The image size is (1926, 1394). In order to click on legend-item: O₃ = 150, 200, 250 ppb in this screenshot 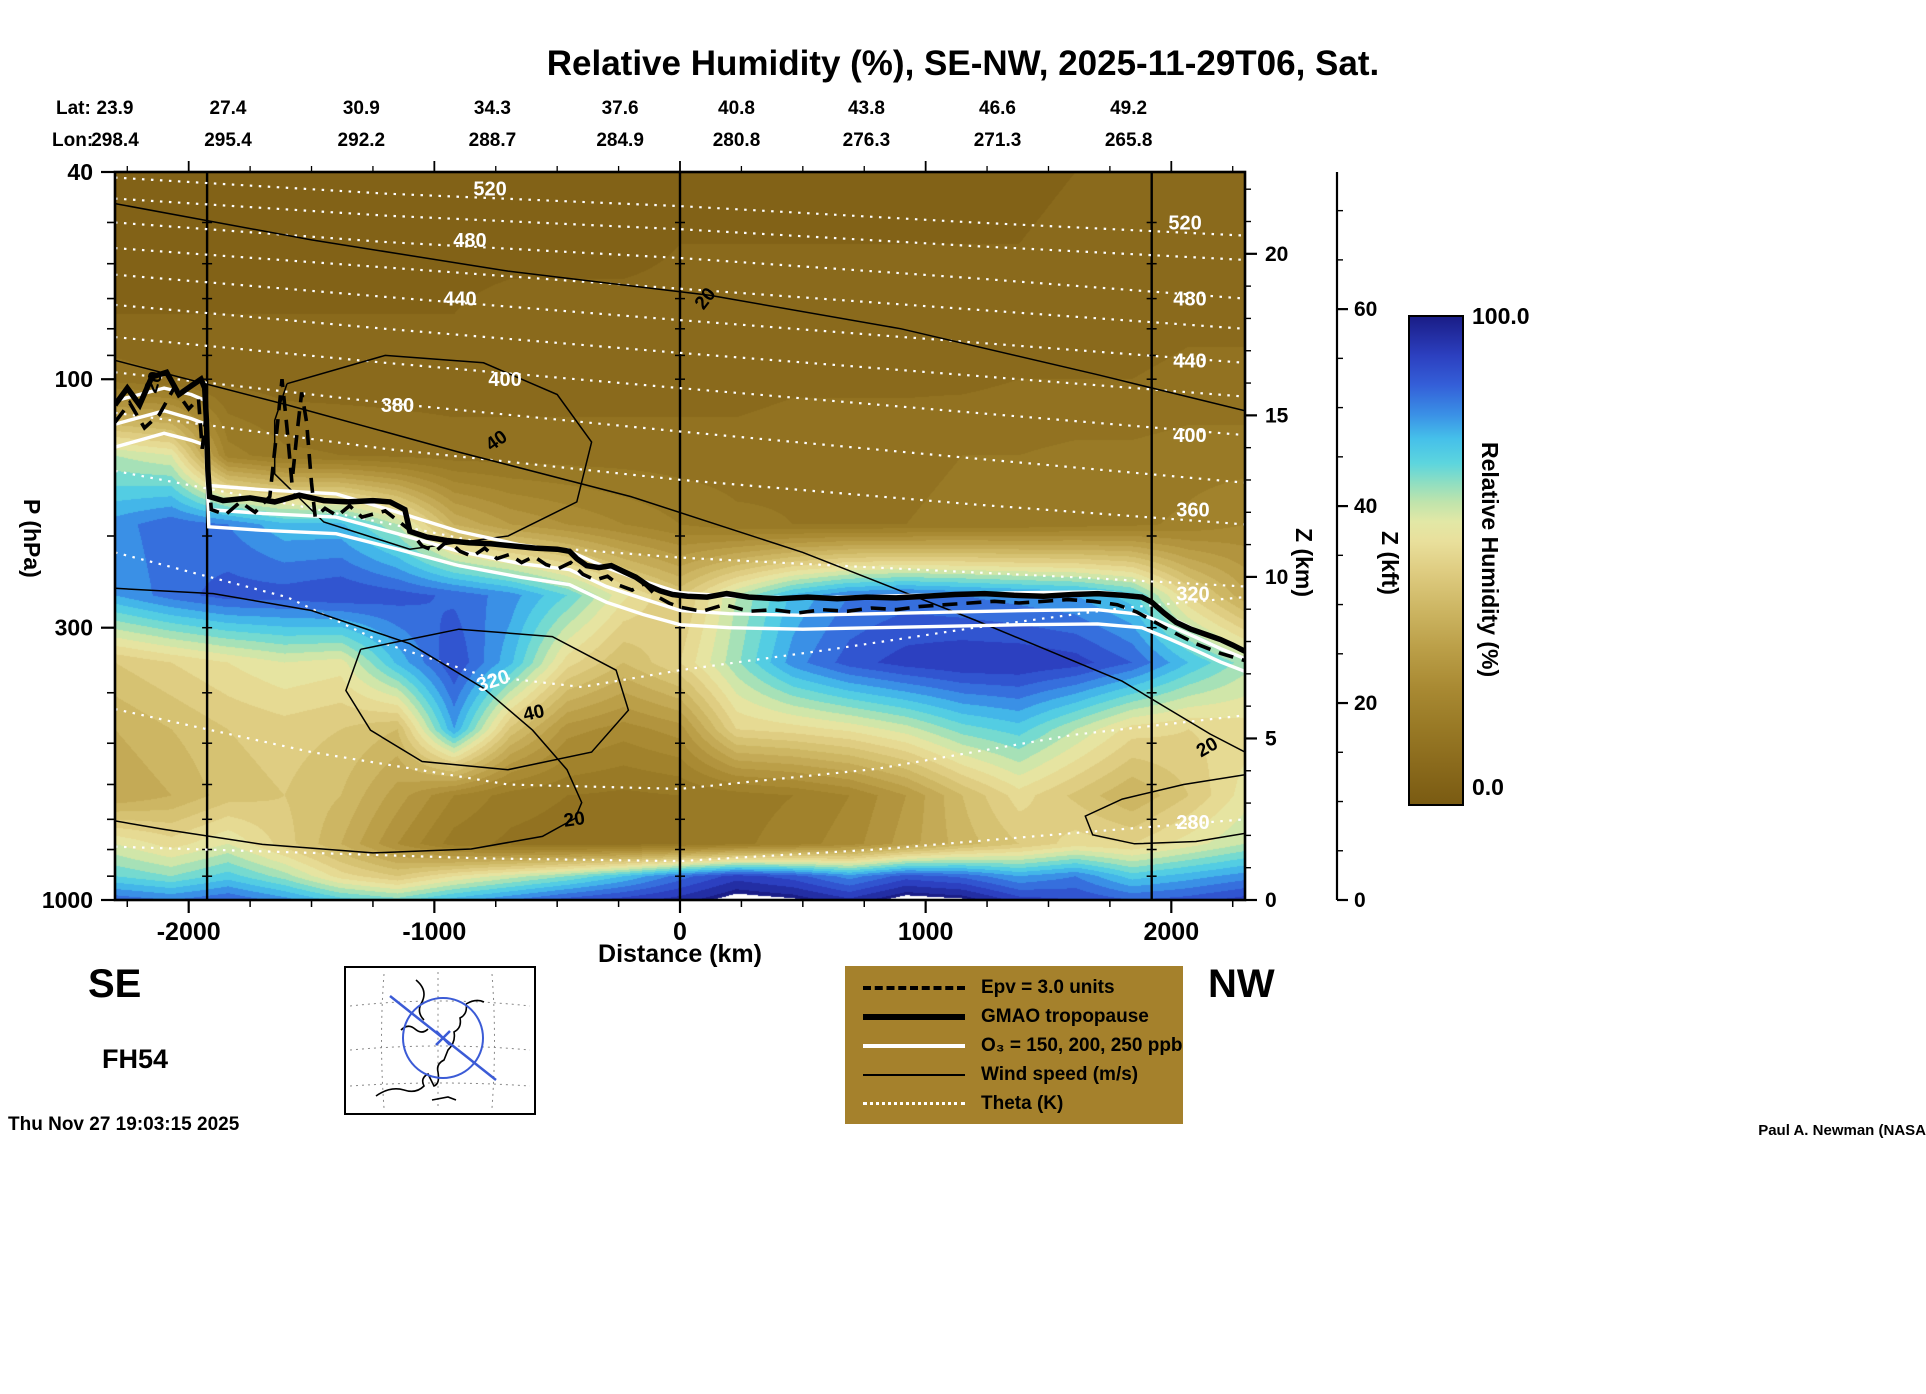, I will do `click(1014, 1045)`.